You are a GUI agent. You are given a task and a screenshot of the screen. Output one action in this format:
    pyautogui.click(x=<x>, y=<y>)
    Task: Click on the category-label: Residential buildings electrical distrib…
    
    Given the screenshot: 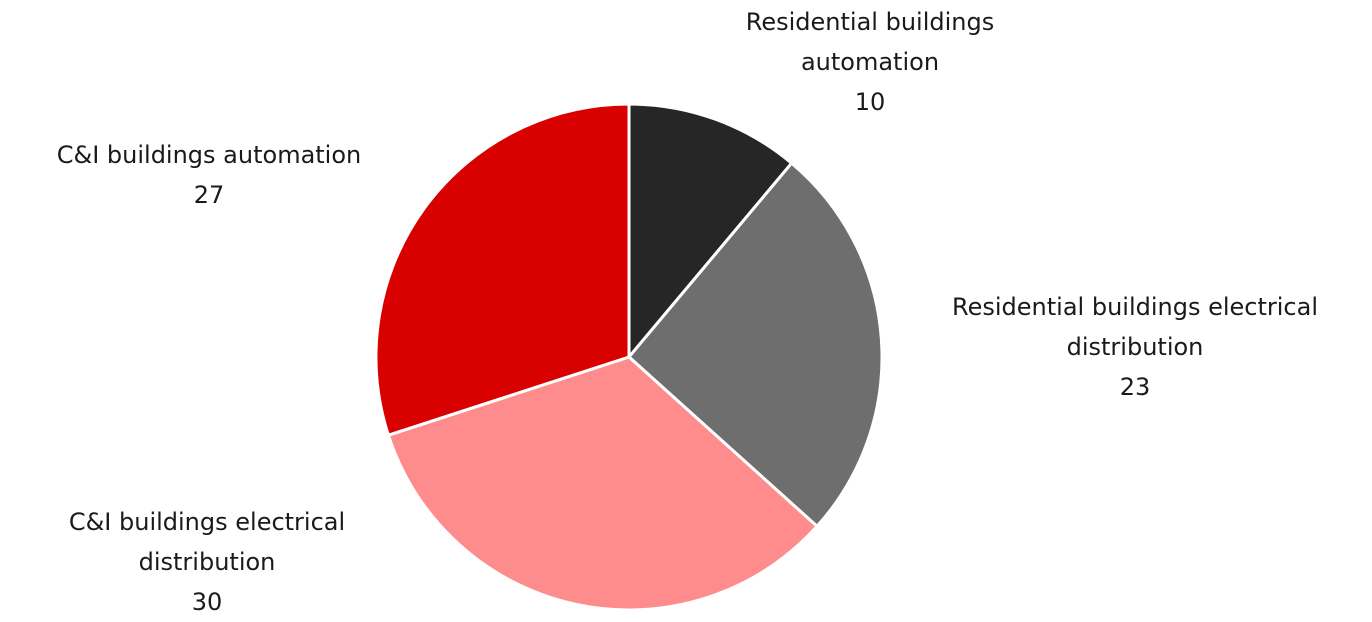 What is the action you would take?
    pyautogui.click(x=1135, y=327)
    